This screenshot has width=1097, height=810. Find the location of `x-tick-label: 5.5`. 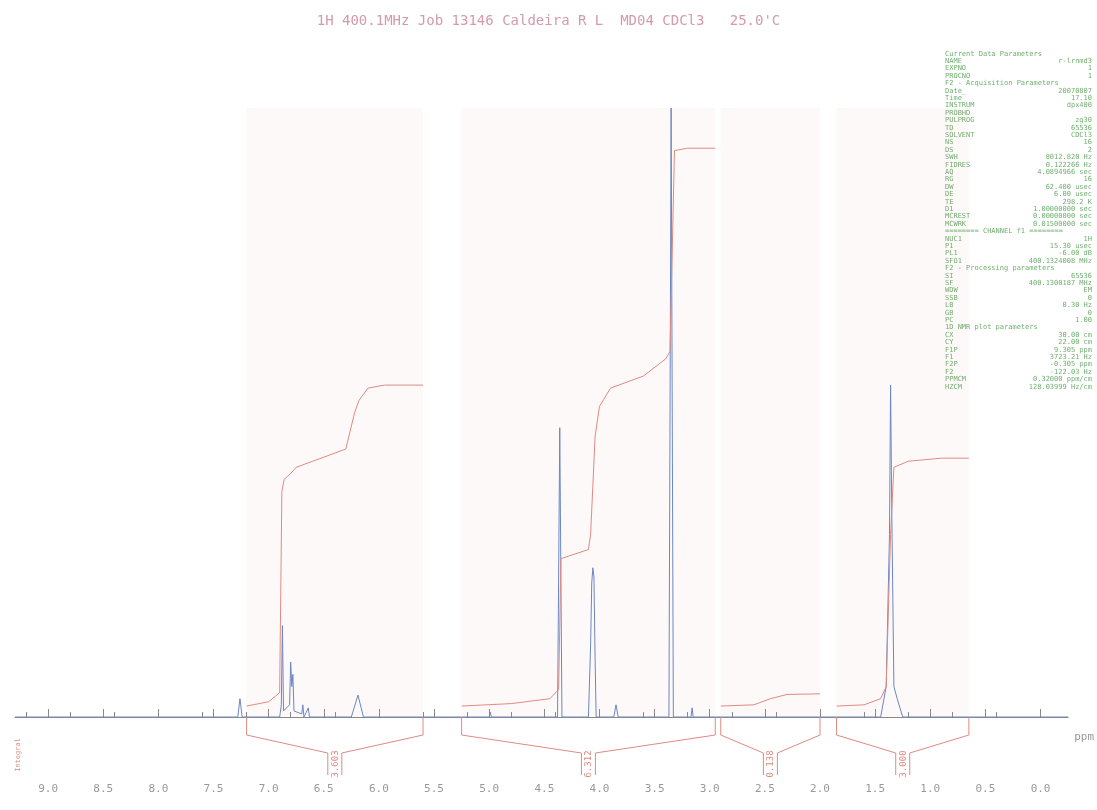

x-tick-label: 5.5 is located at coordinates (434, 788).